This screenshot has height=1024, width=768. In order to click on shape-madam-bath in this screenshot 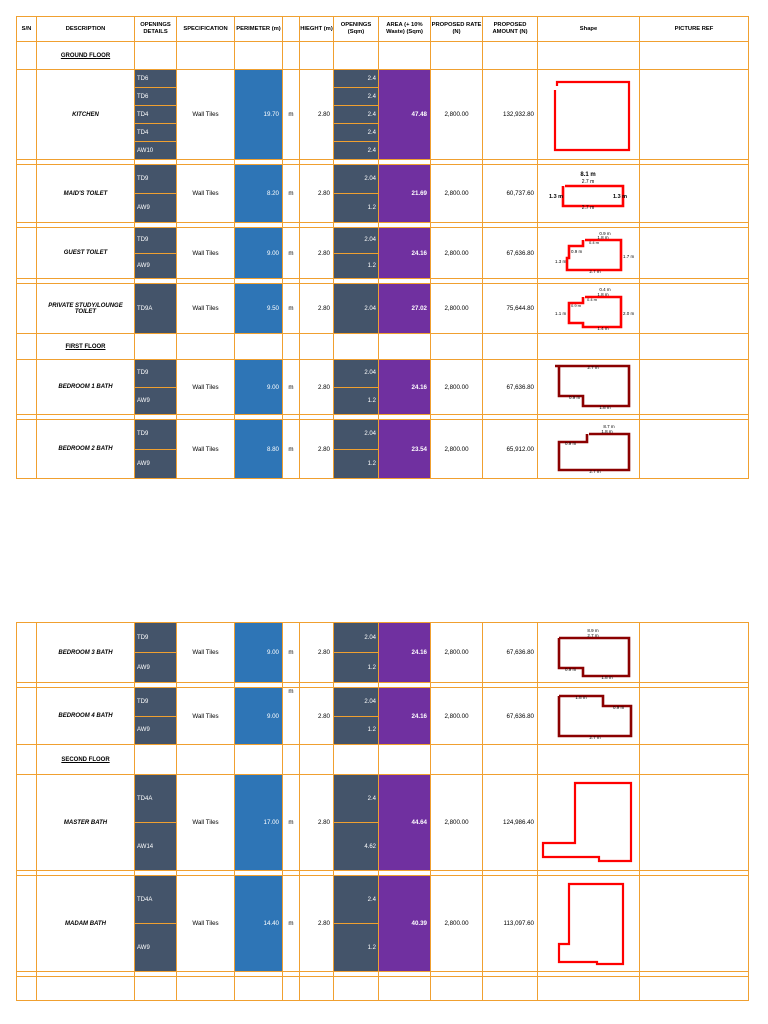, I will do `click(588, 923)`.